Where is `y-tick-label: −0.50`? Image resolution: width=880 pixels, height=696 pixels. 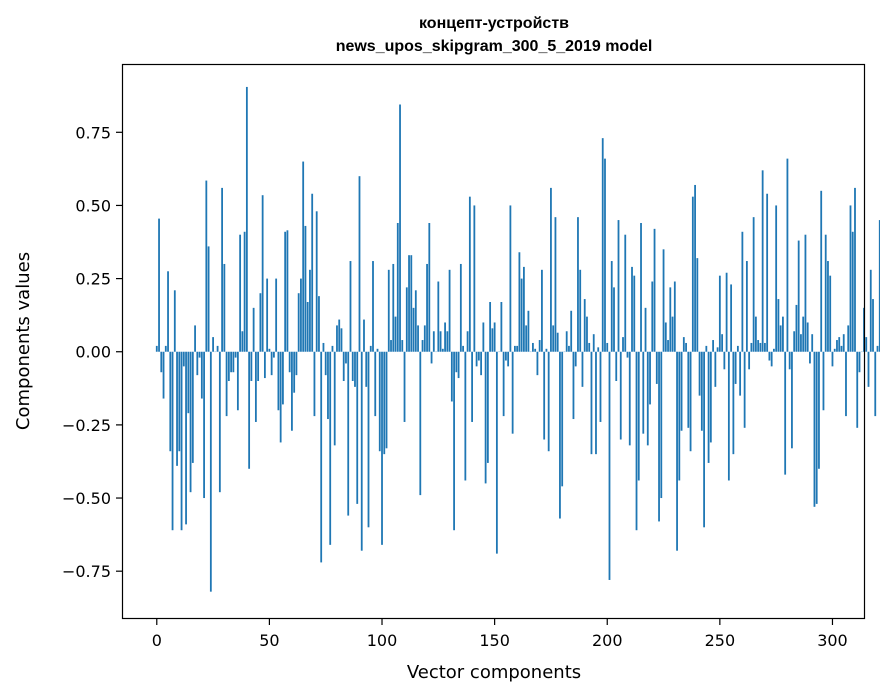
y-tick-label: −0.50 is located at coordinates (86, 498).